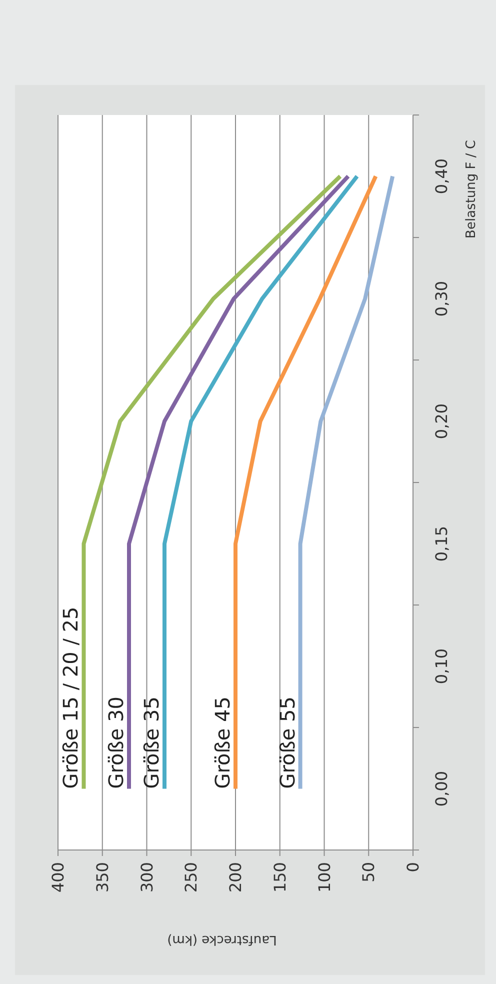 The width and height of the screenshot is (496, 984). Describe the element at coordinates (222, 939) in the screenshot. I see `x-axis-title: Laufstrecke (km)` at that location.